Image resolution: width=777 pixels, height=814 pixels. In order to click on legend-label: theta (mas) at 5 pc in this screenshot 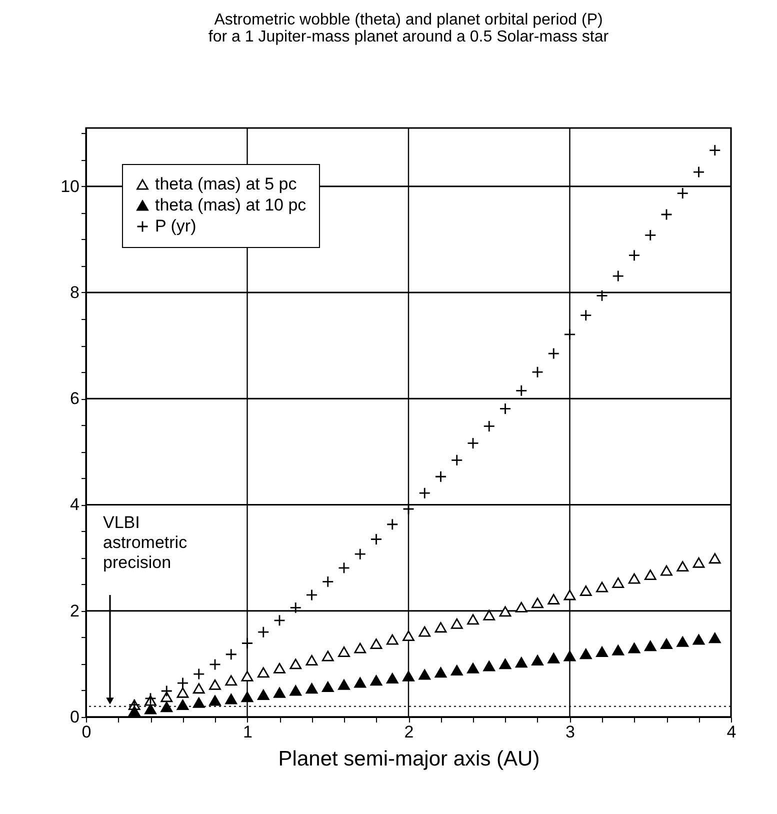, I will do `click(226, 184)`.